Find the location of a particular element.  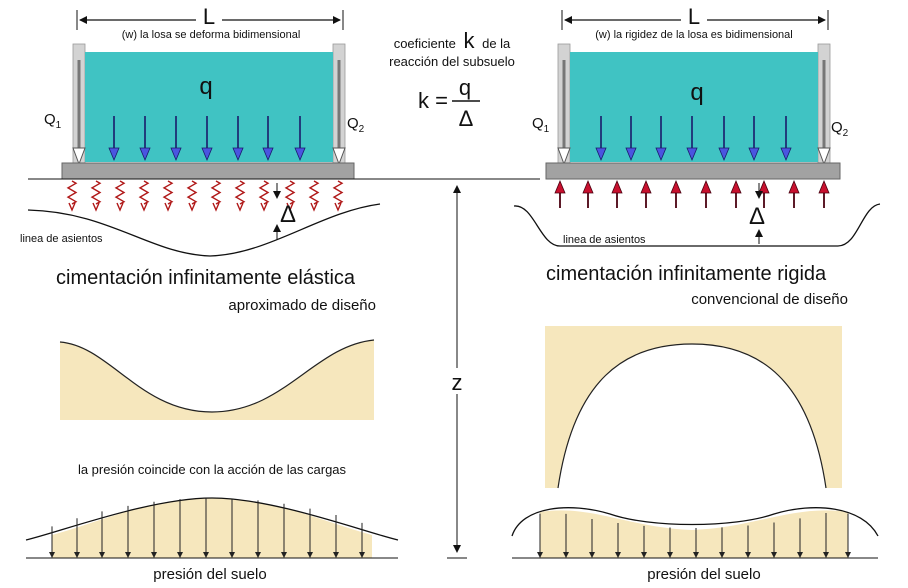

left-slab is located at coordinates (208, 171).